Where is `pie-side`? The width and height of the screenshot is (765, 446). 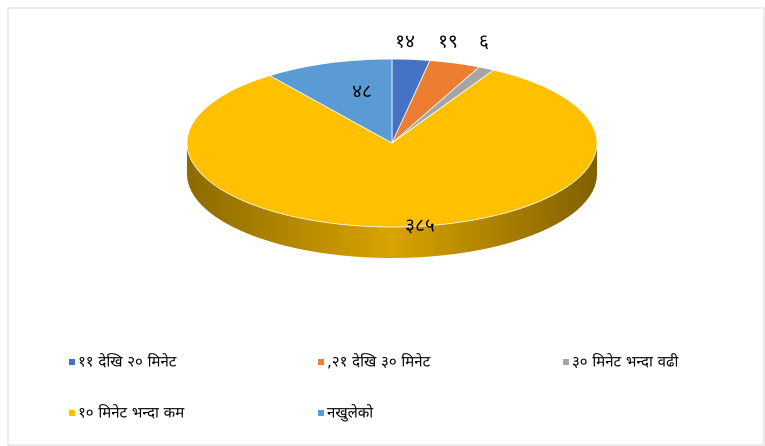
pie-side is located at coordinates (392, 200).